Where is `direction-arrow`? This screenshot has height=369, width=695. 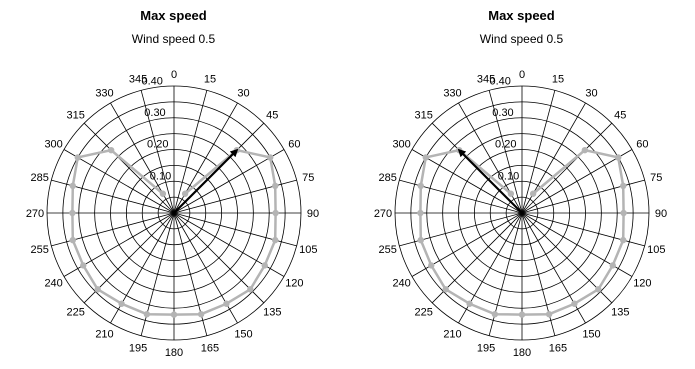
direction-arrow is located at coordinates (206, 181).